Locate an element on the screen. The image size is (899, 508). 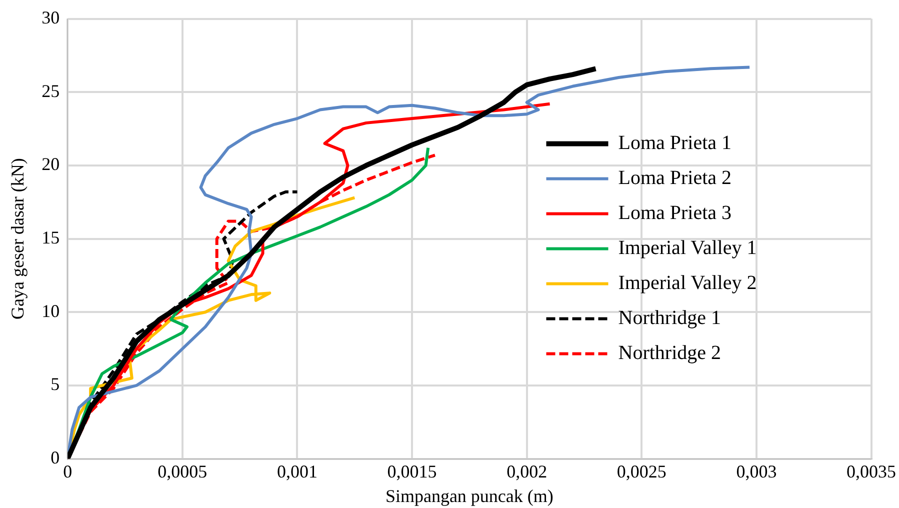
legend-label: Imperial Valley 2 is located at coordinates (687, 283).